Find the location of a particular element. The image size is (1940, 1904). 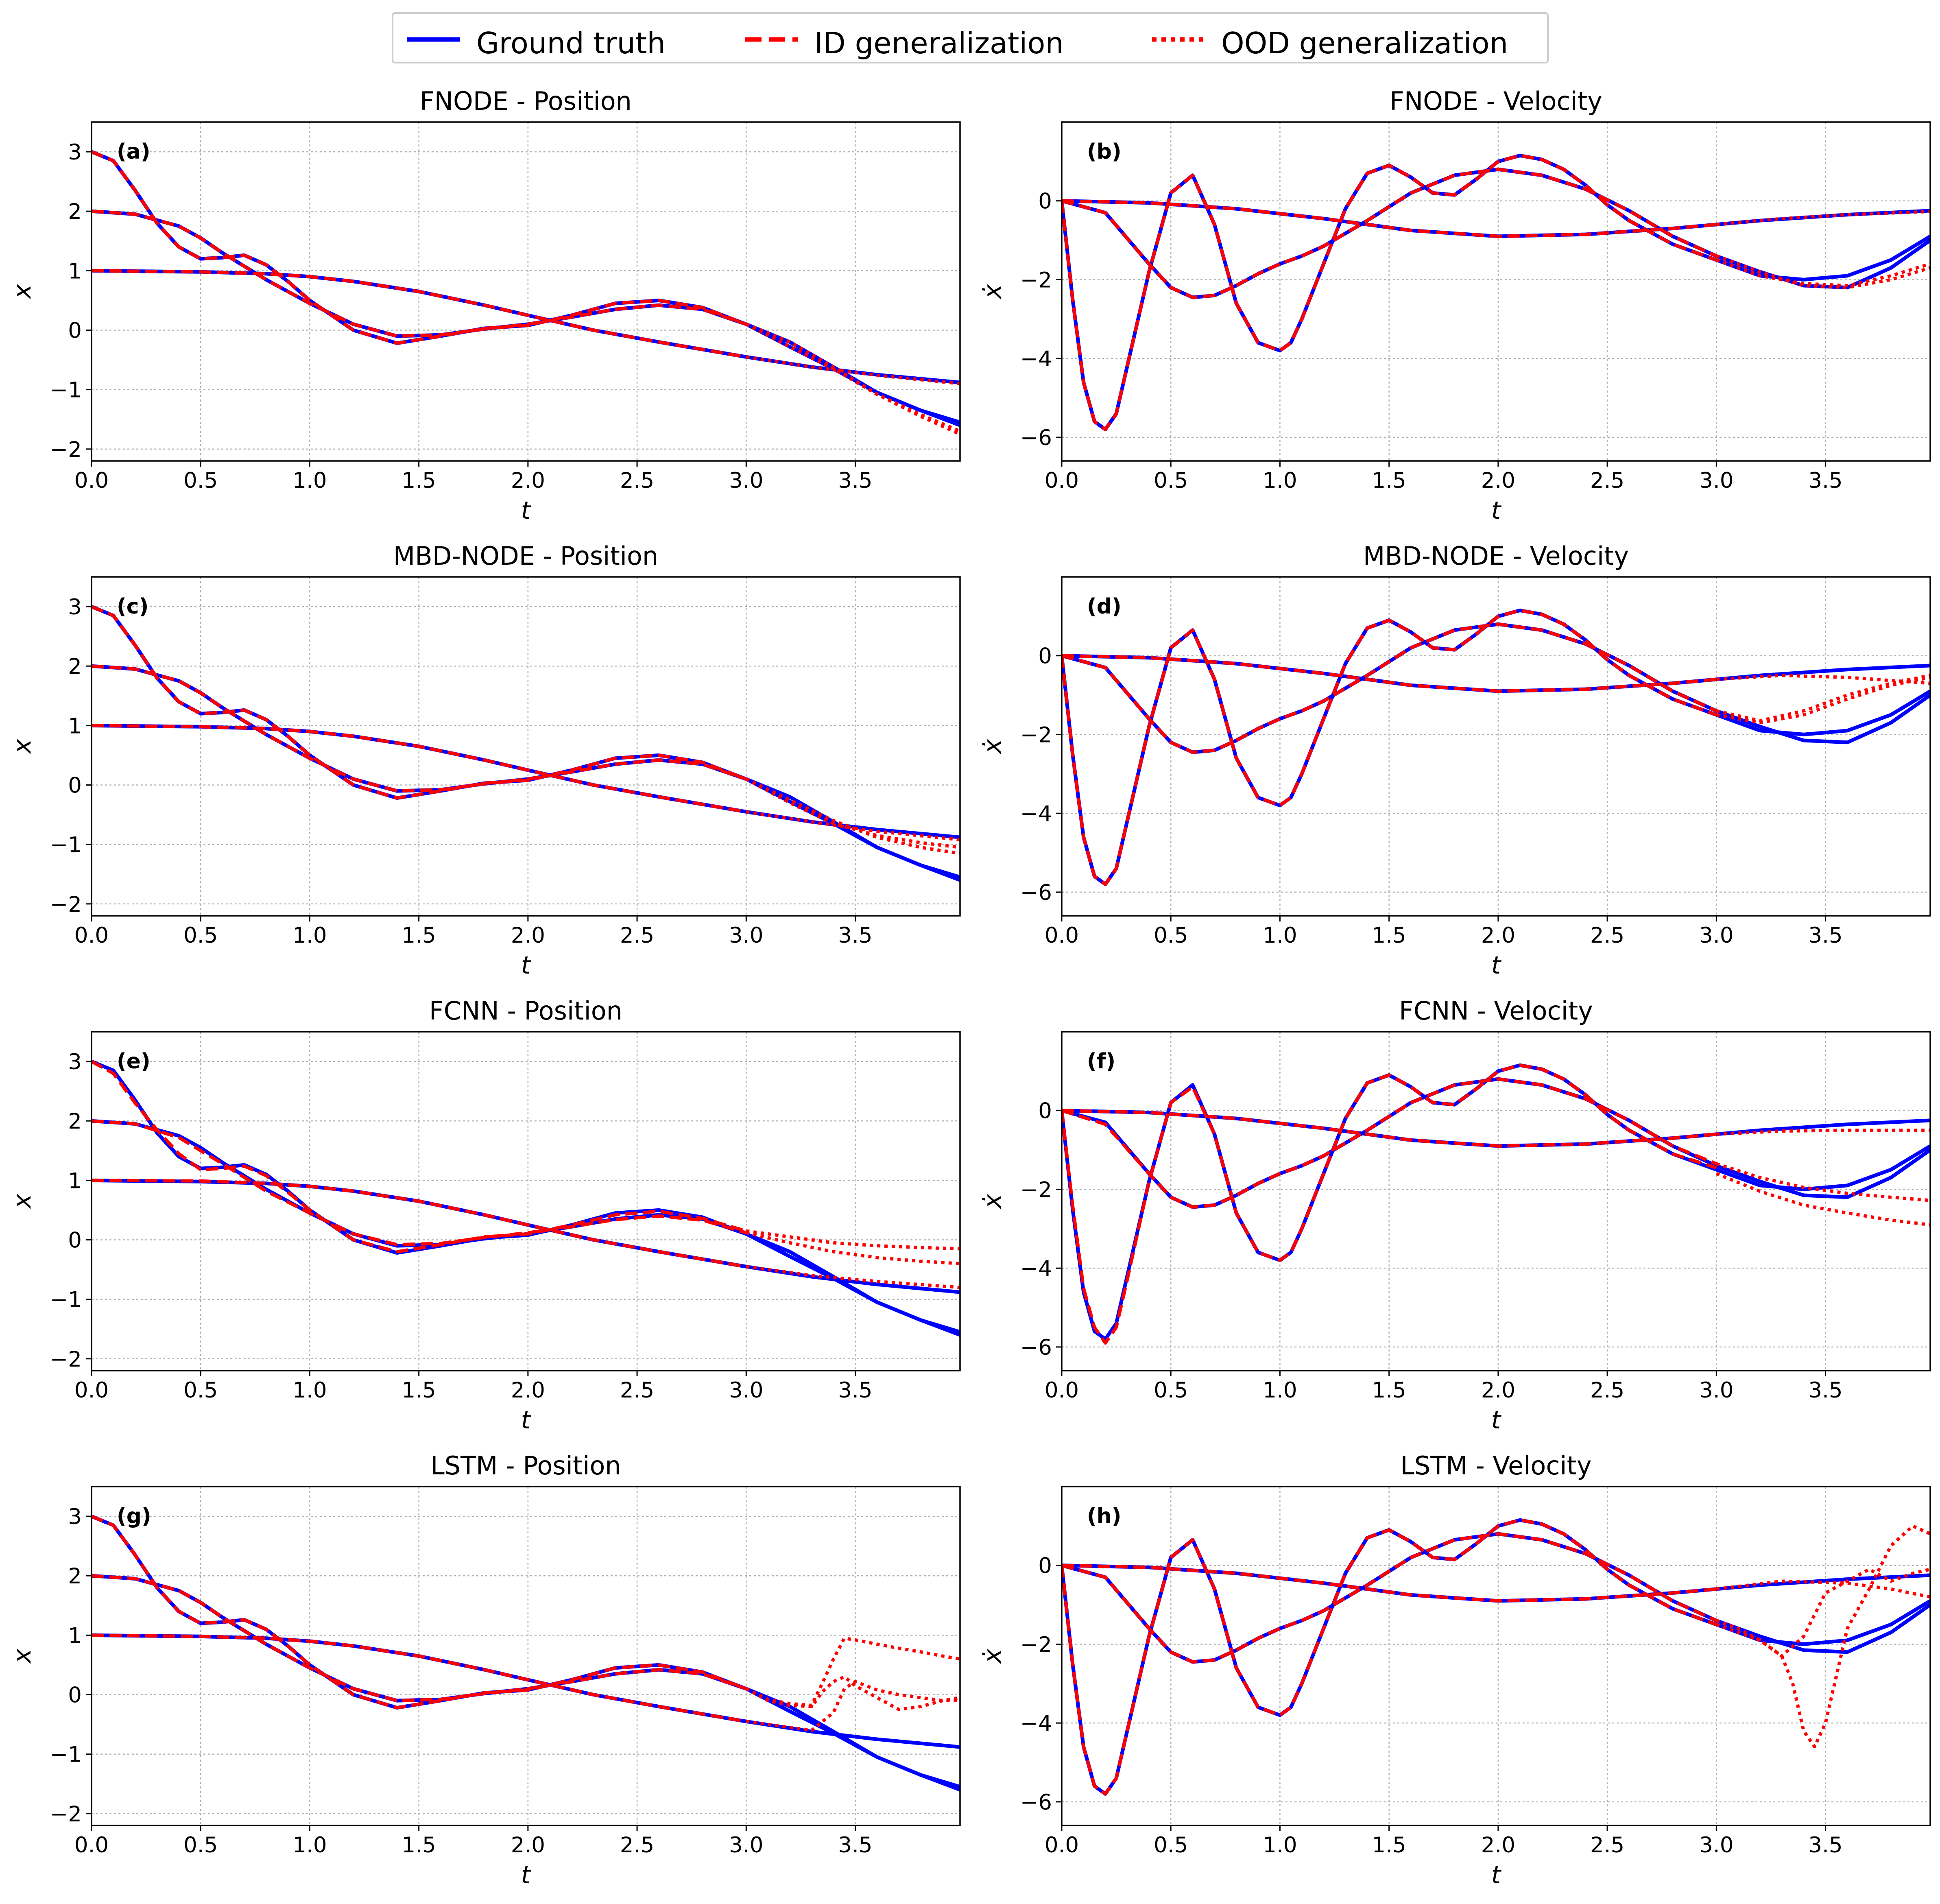

y-tick-label: 1 is located at coordinates (75, 1180).